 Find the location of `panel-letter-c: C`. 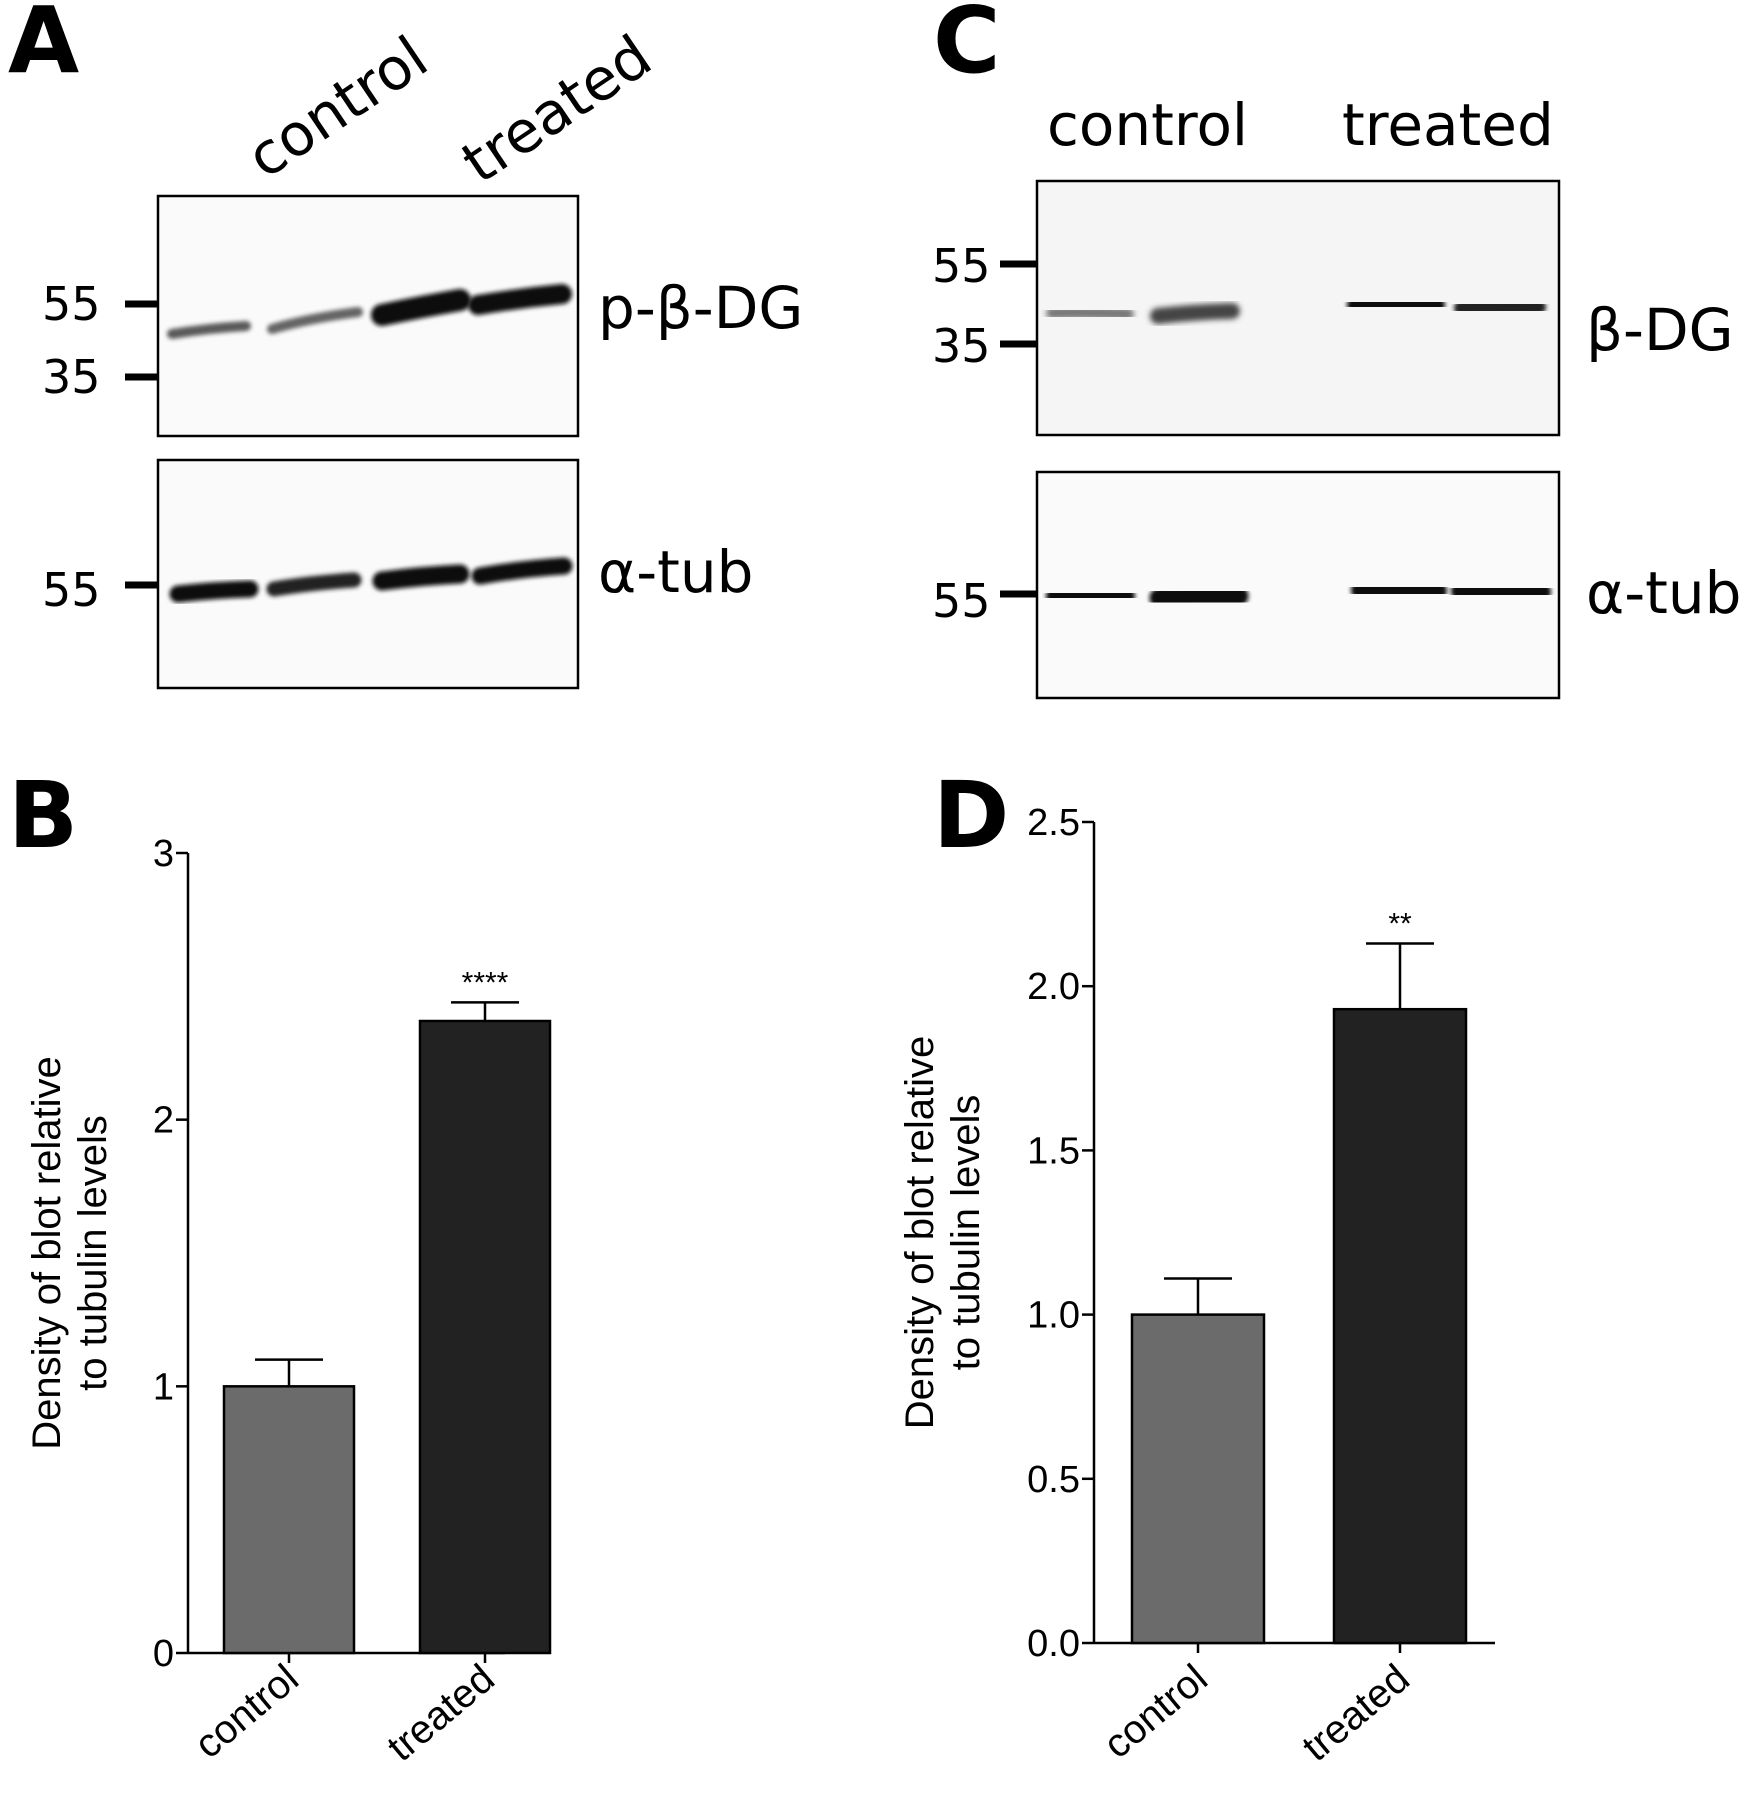

panel-letter-c: C is located at coordinates (967, 47).